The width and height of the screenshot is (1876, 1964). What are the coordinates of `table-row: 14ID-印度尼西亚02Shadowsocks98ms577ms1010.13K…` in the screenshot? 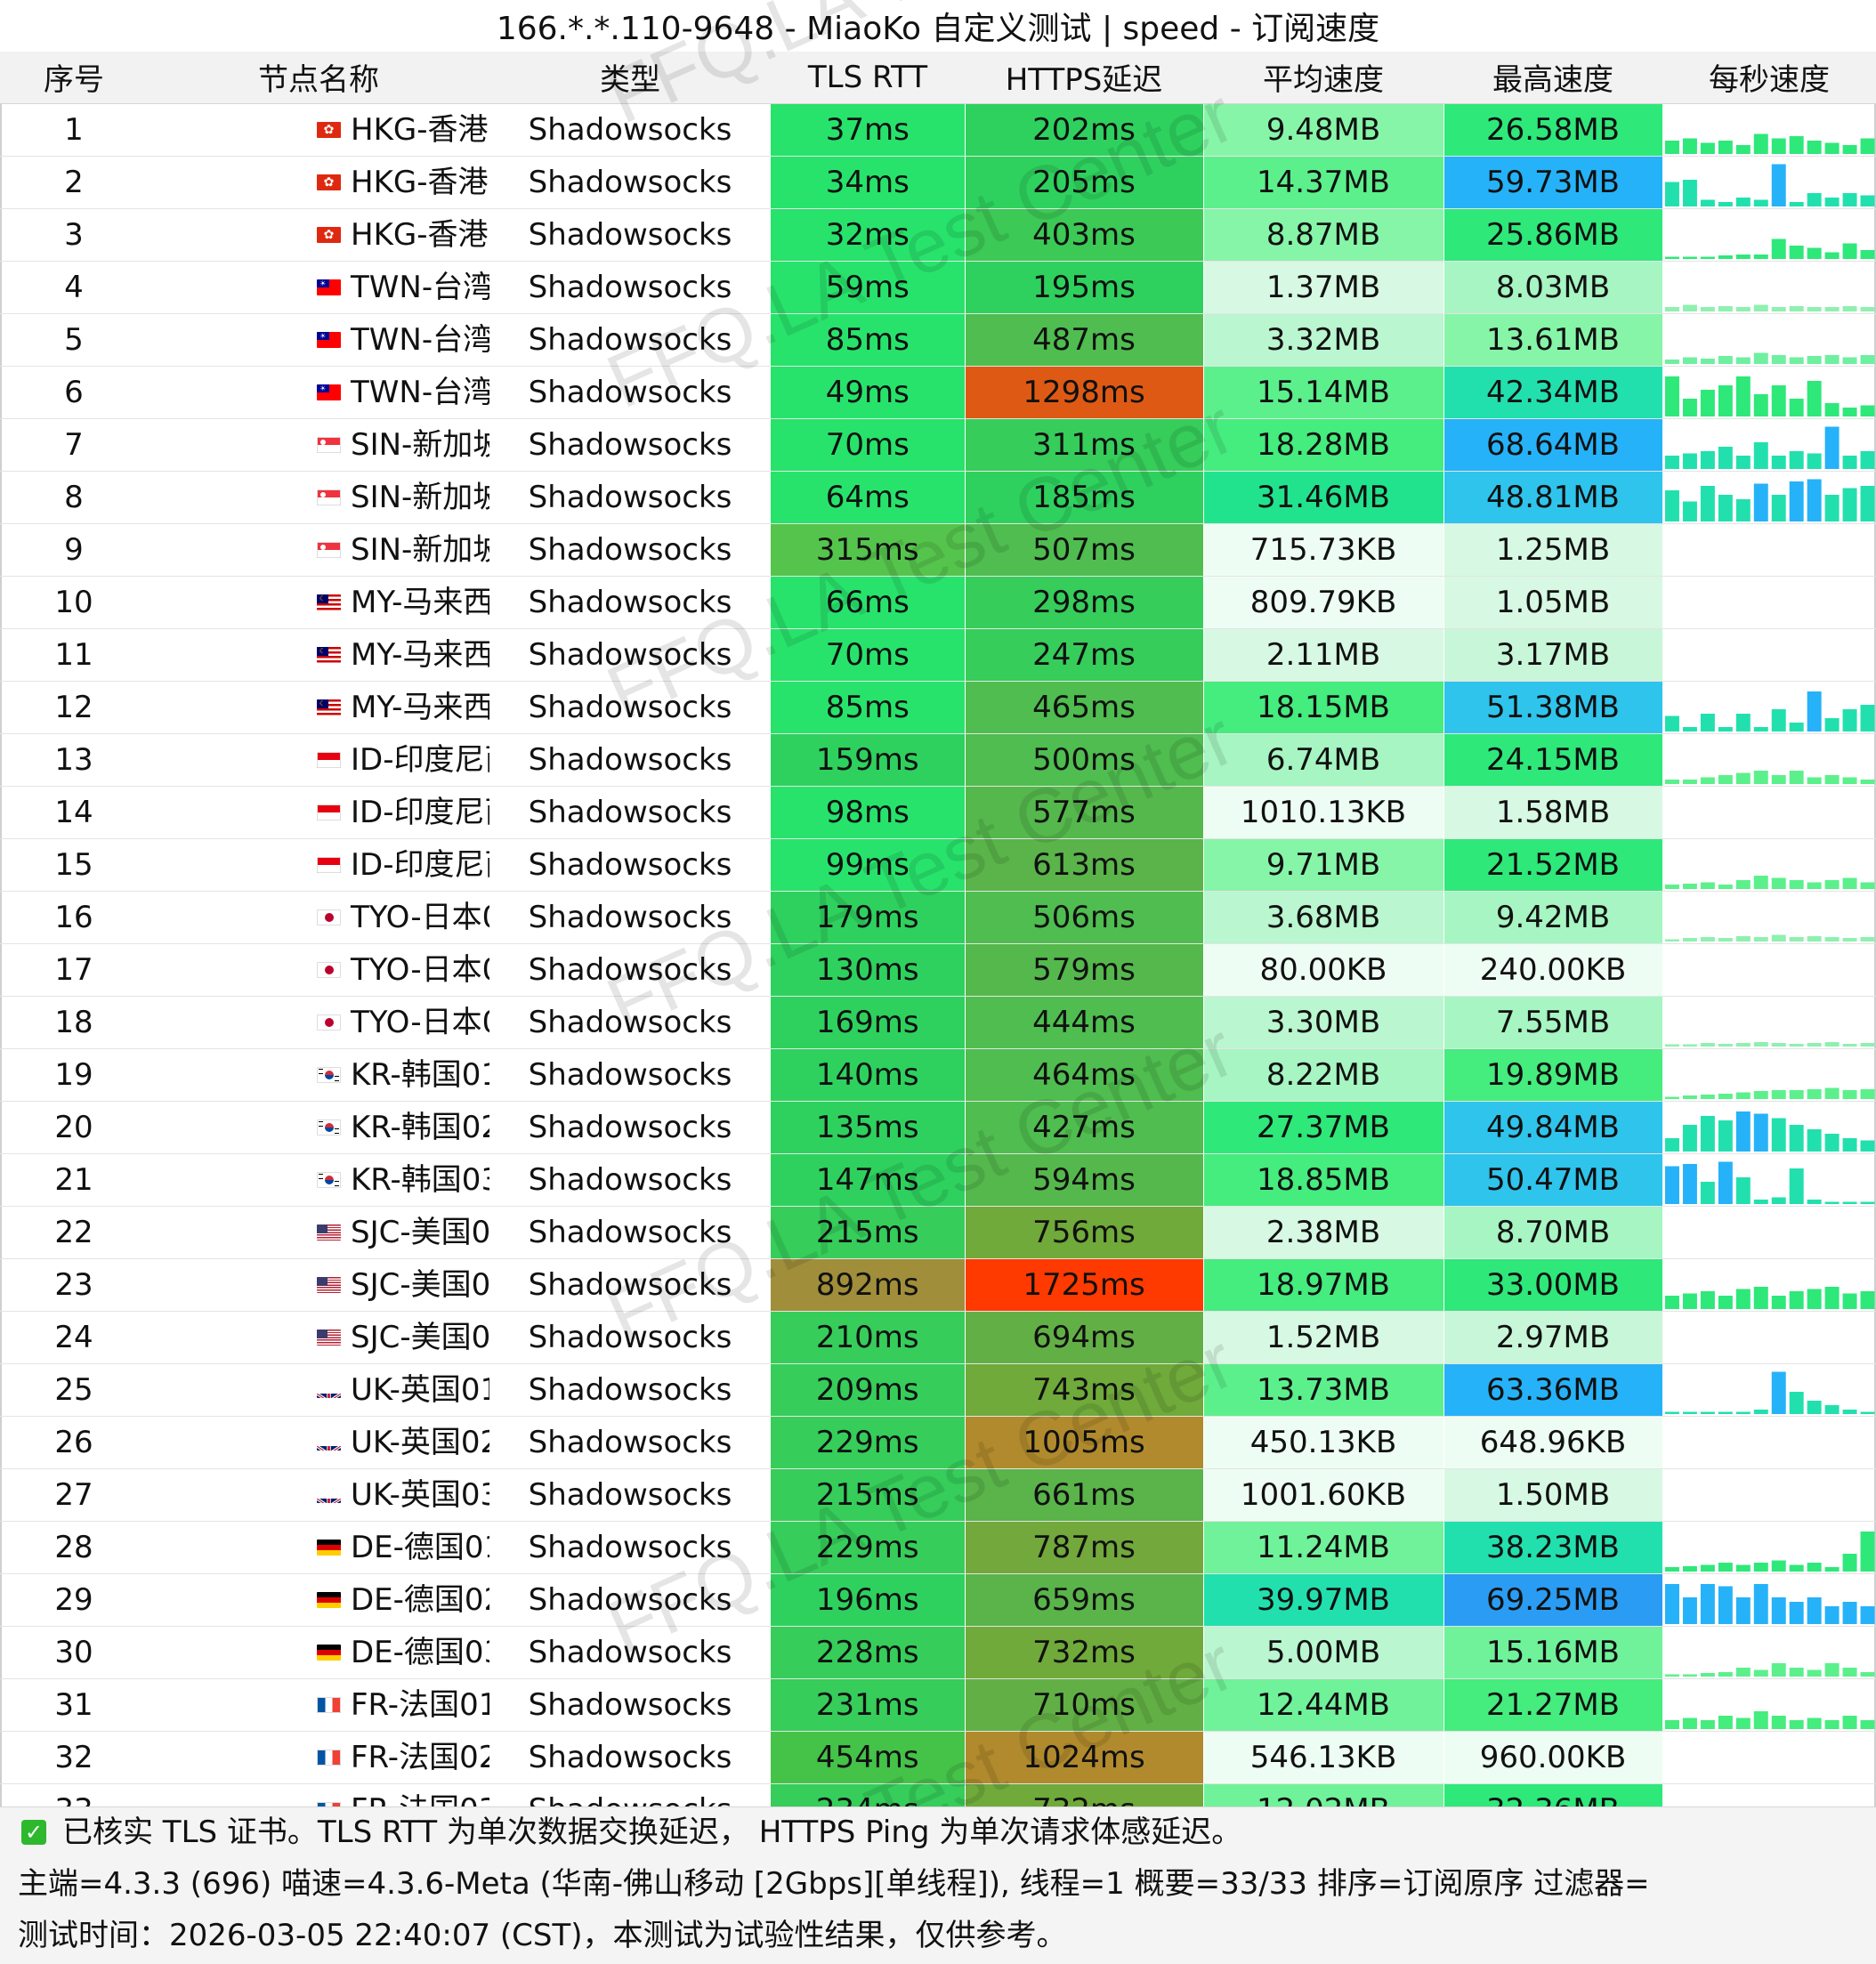 It's located at (938, 812).